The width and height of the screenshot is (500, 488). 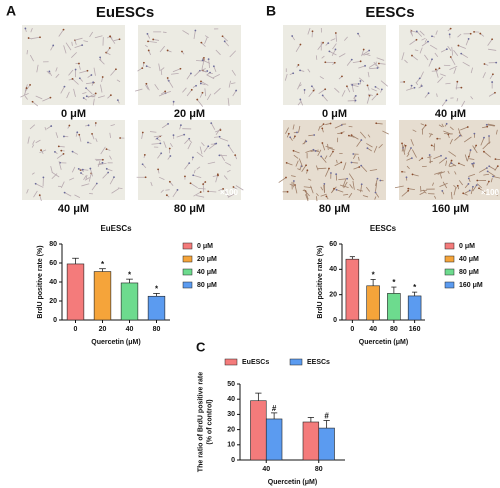 I want to click on x-tick-label: 0, so click(x=352, y=329).